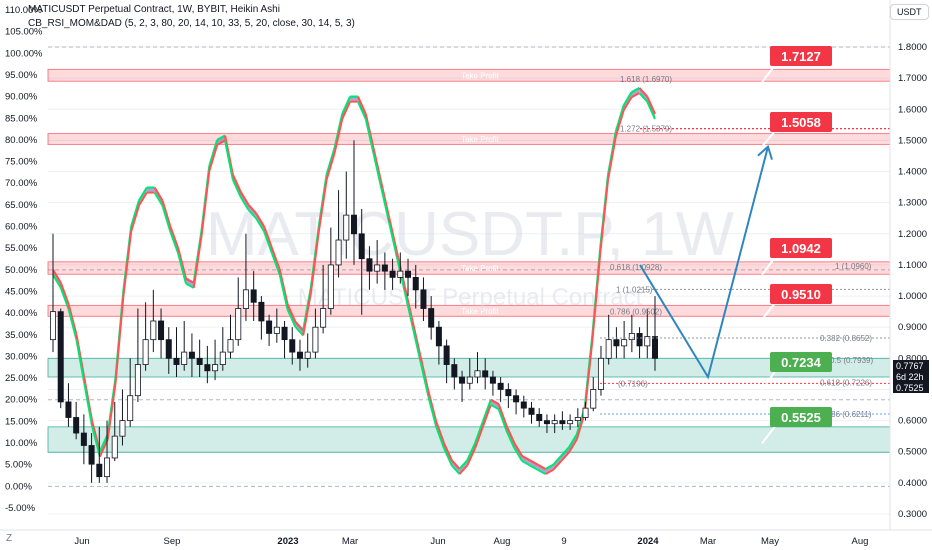  Describe the element at coordinates (21, 313) in the screenshot. I see `left-tick-label: 40.00%` at that location.